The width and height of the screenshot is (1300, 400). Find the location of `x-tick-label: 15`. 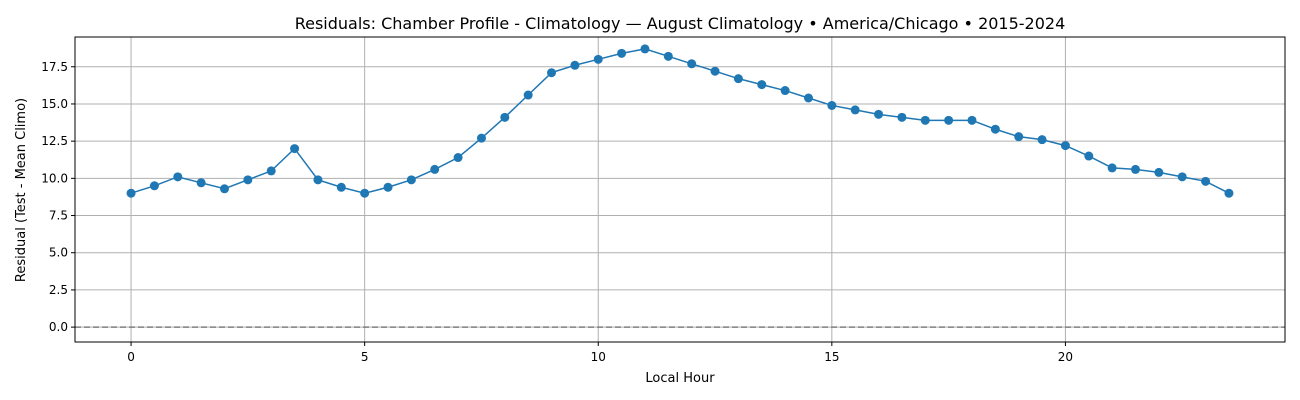

x-tick-label: 15 is located at coordinates (831, 357).